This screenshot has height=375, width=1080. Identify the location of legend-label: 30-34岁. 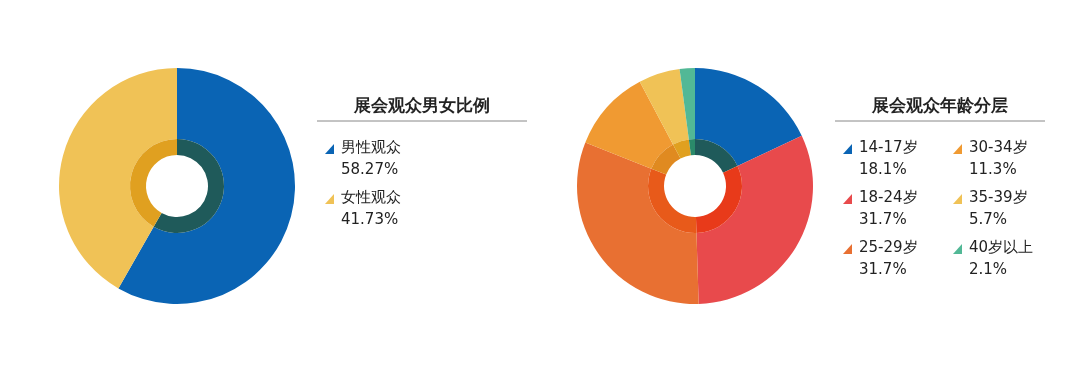
(998, 147).